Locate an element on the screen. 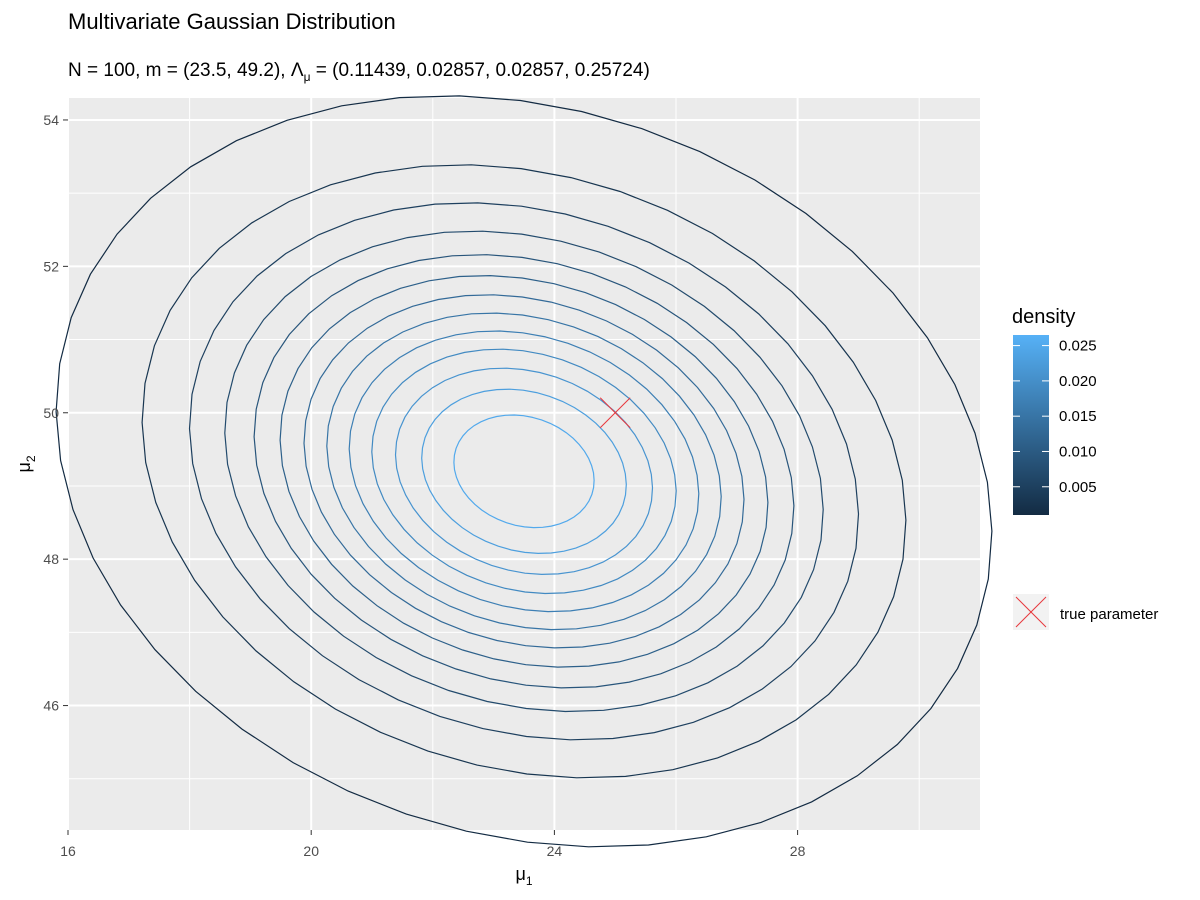  y-axis-ticks: 46 48 50 52 54 is located at coordinates (55, 413).